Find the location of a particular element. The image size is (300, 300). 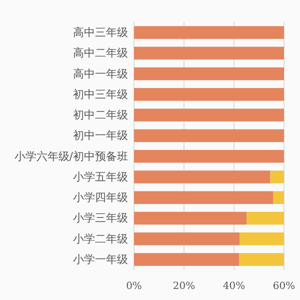

x-tick-label: 0% is located at coordinates (134, 286).